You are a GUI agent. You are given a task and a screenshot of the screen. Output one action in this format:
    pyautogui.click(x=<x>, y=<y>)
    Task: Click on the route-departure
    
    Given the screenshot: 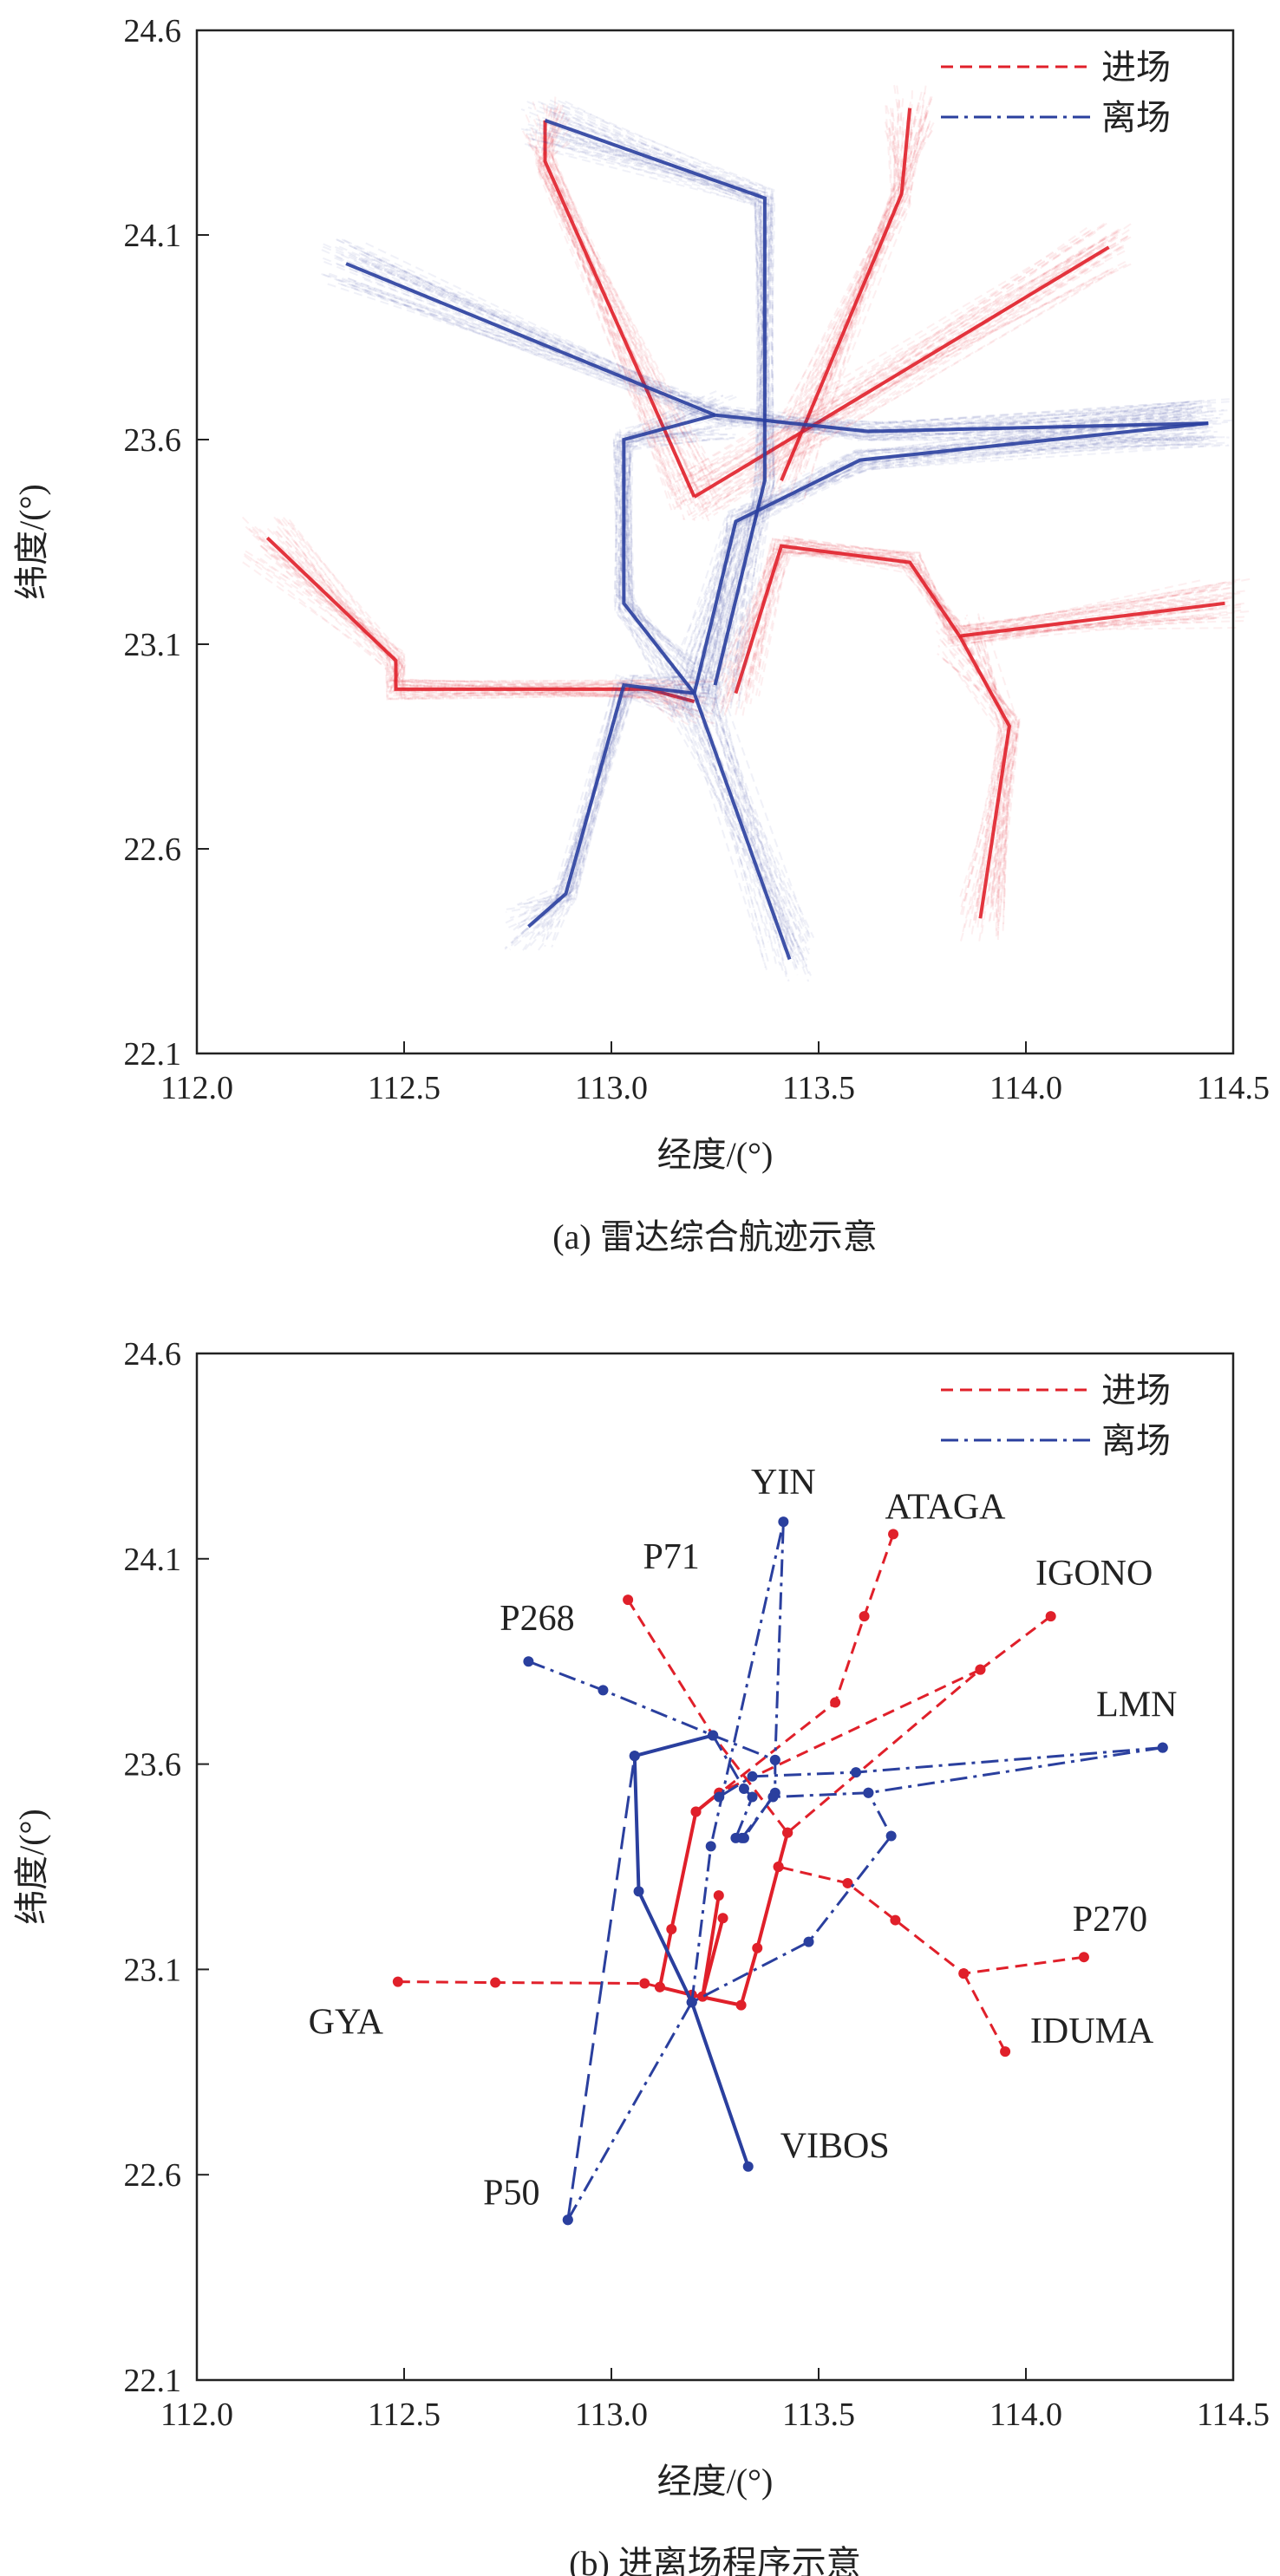 What is the action you would take?
    pyautogui.click(x=952, y=1792)
    